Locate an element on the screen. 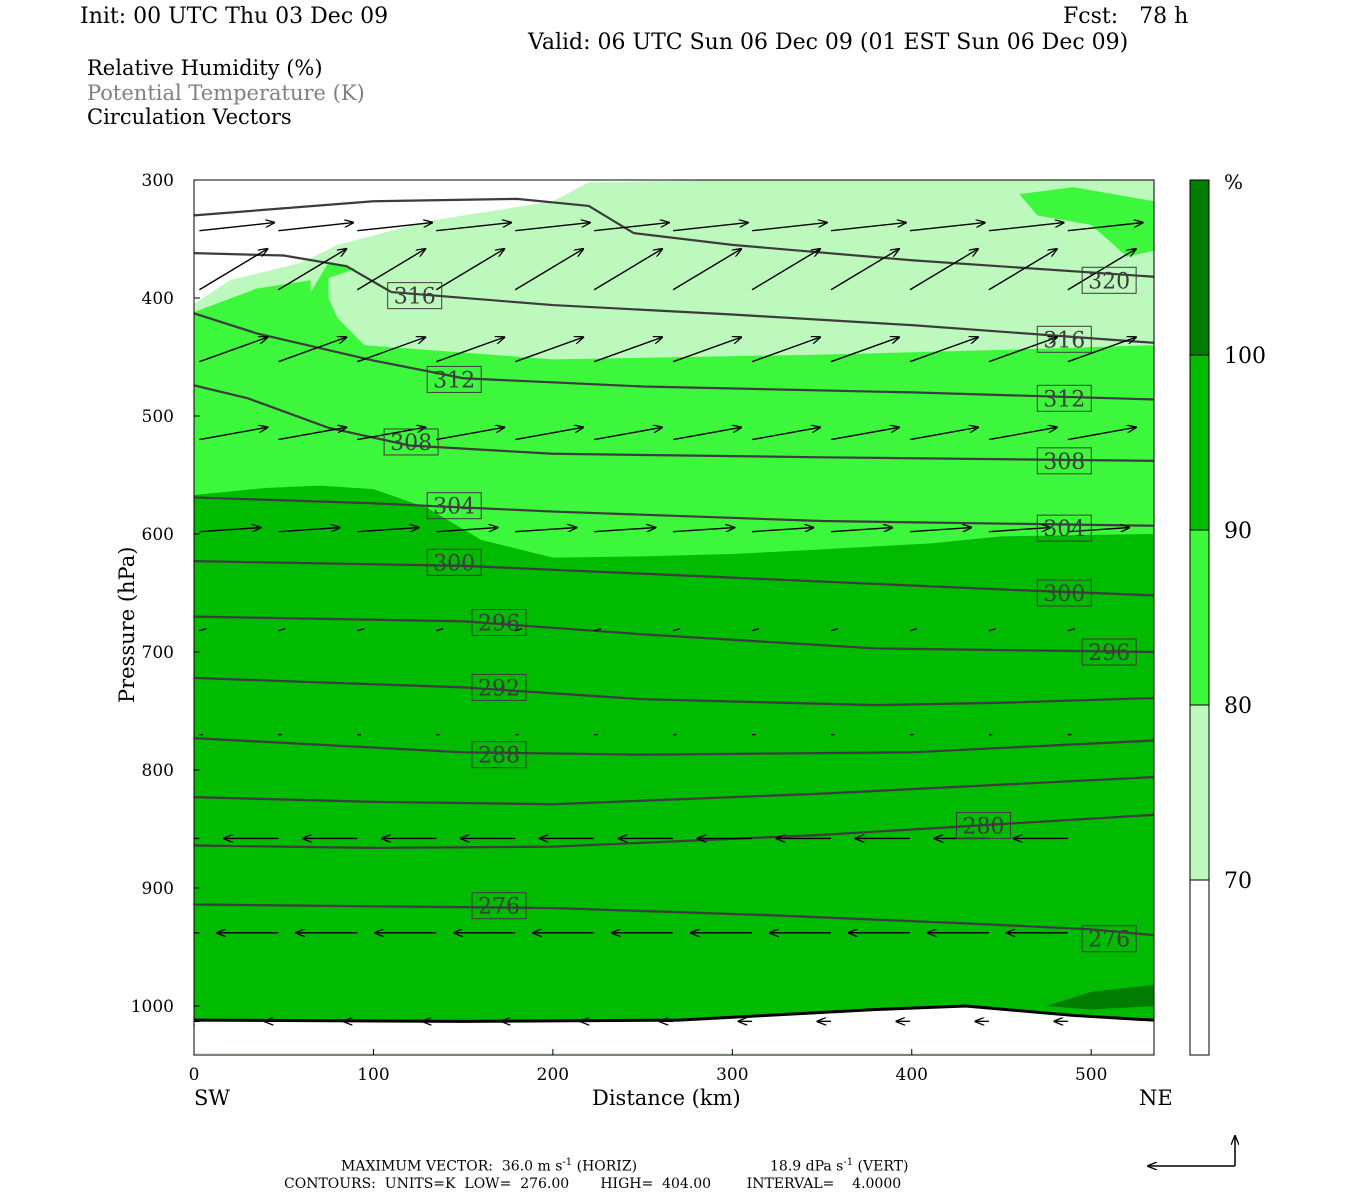  x-tick-label: 0 is located at coordinates (194, 1075).